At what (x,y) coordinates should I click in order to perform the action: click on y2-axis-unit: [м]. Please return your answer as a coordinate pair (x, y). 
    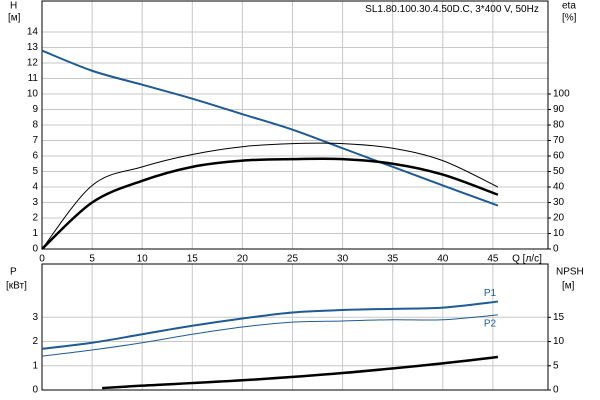
    Looking at the image, I should click on (568, 286).